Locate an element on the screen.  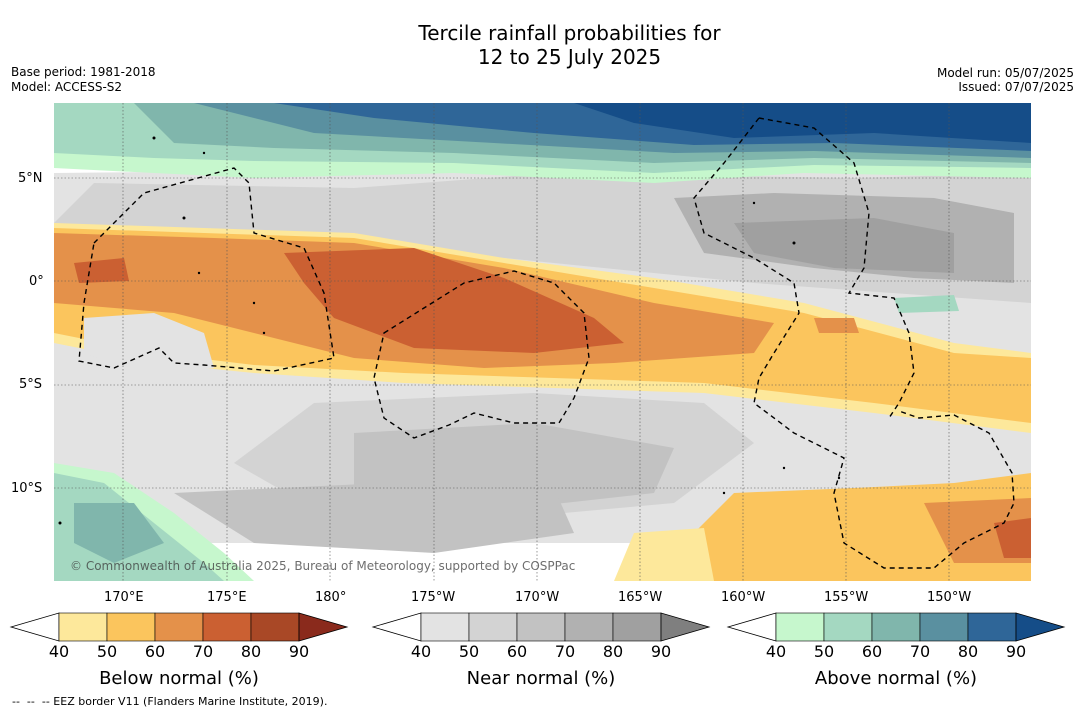
above-tick-90: 90 is located at coordinates (1016, 651).